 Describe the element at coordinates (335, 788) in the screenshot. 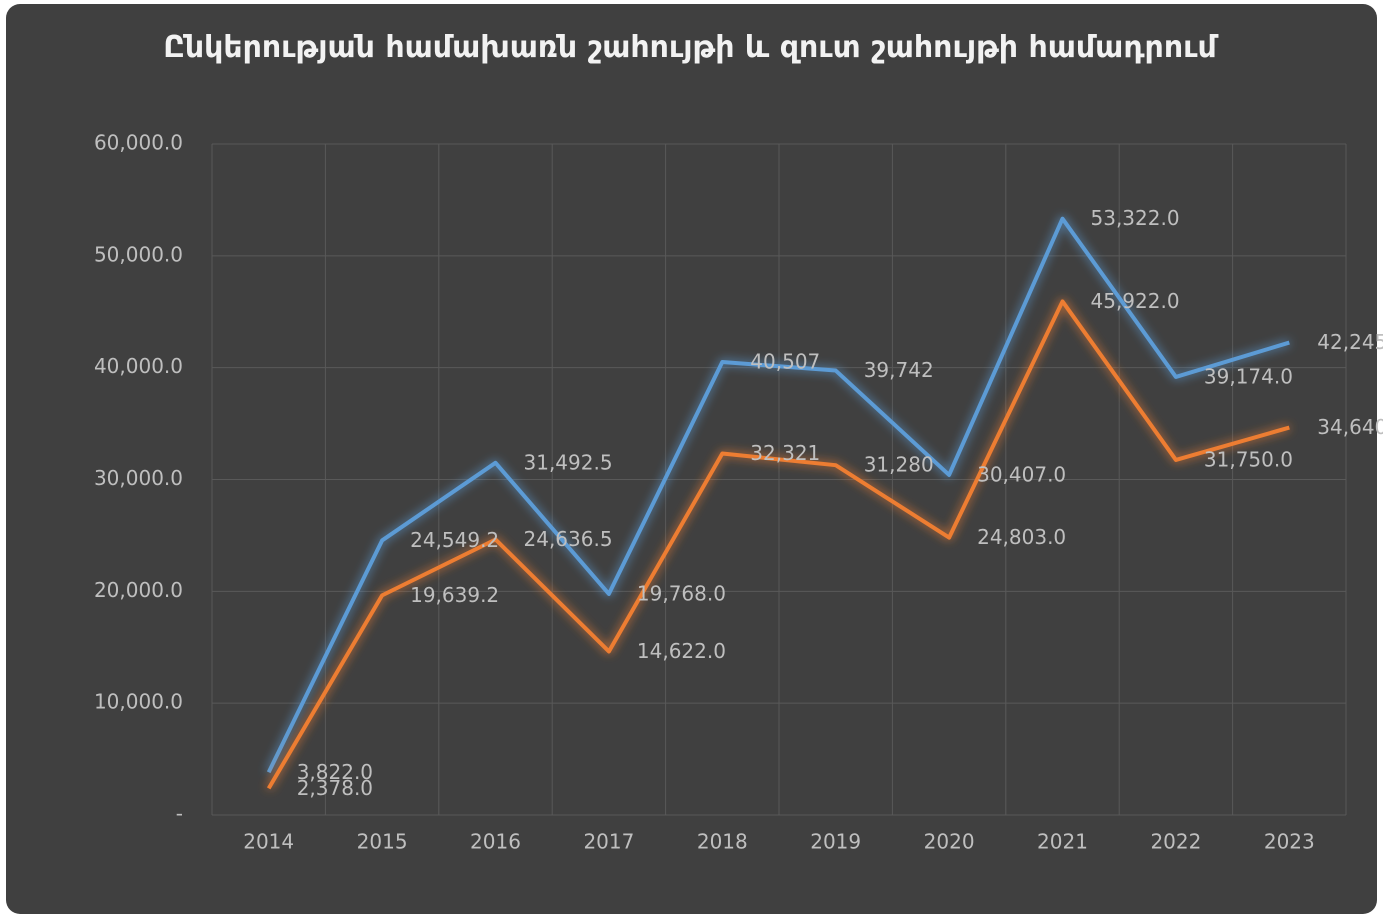

I see `data-label: 2,378.0` at that location.